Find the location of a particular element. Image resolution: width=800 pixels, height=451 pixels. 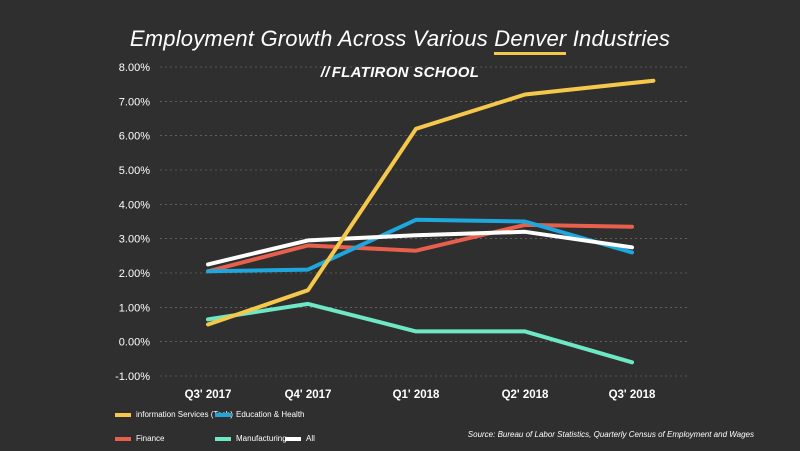

x-tick-label: Q3' 2018 is located at coordinates (632, 395).